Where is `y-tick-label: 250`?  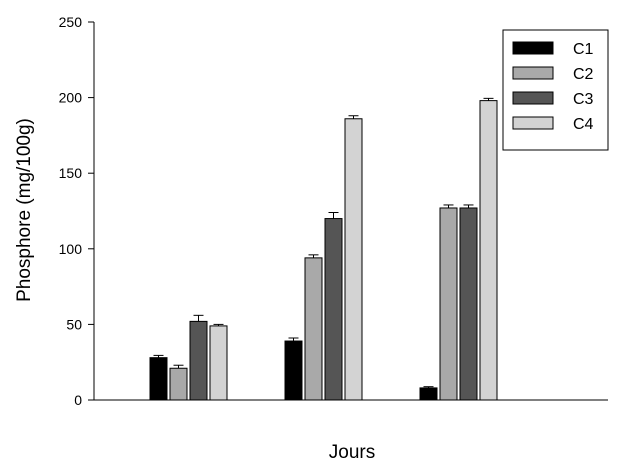
y-tick-label: 250 is located at coordinates (71, 22).